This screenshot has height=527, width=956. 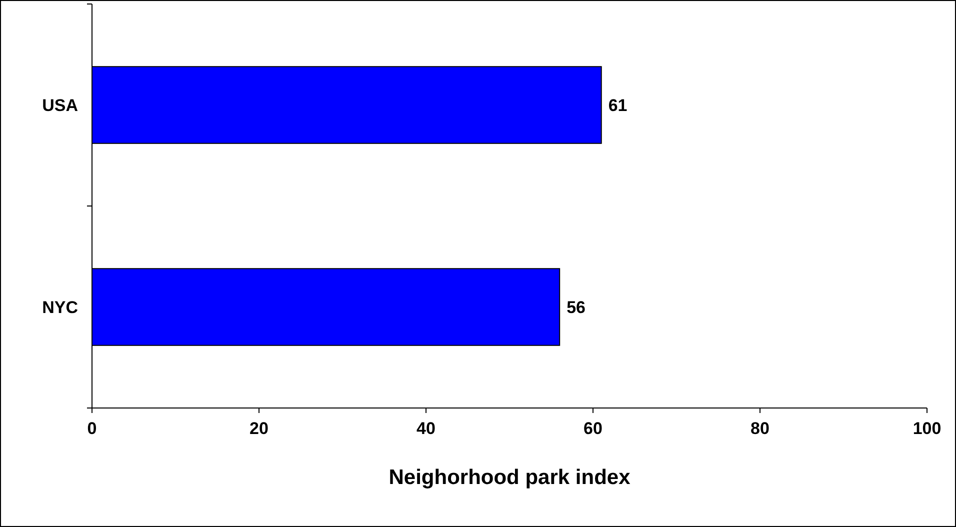 I want to click on y-tick-label: NYC, so click(x=60, y=307).